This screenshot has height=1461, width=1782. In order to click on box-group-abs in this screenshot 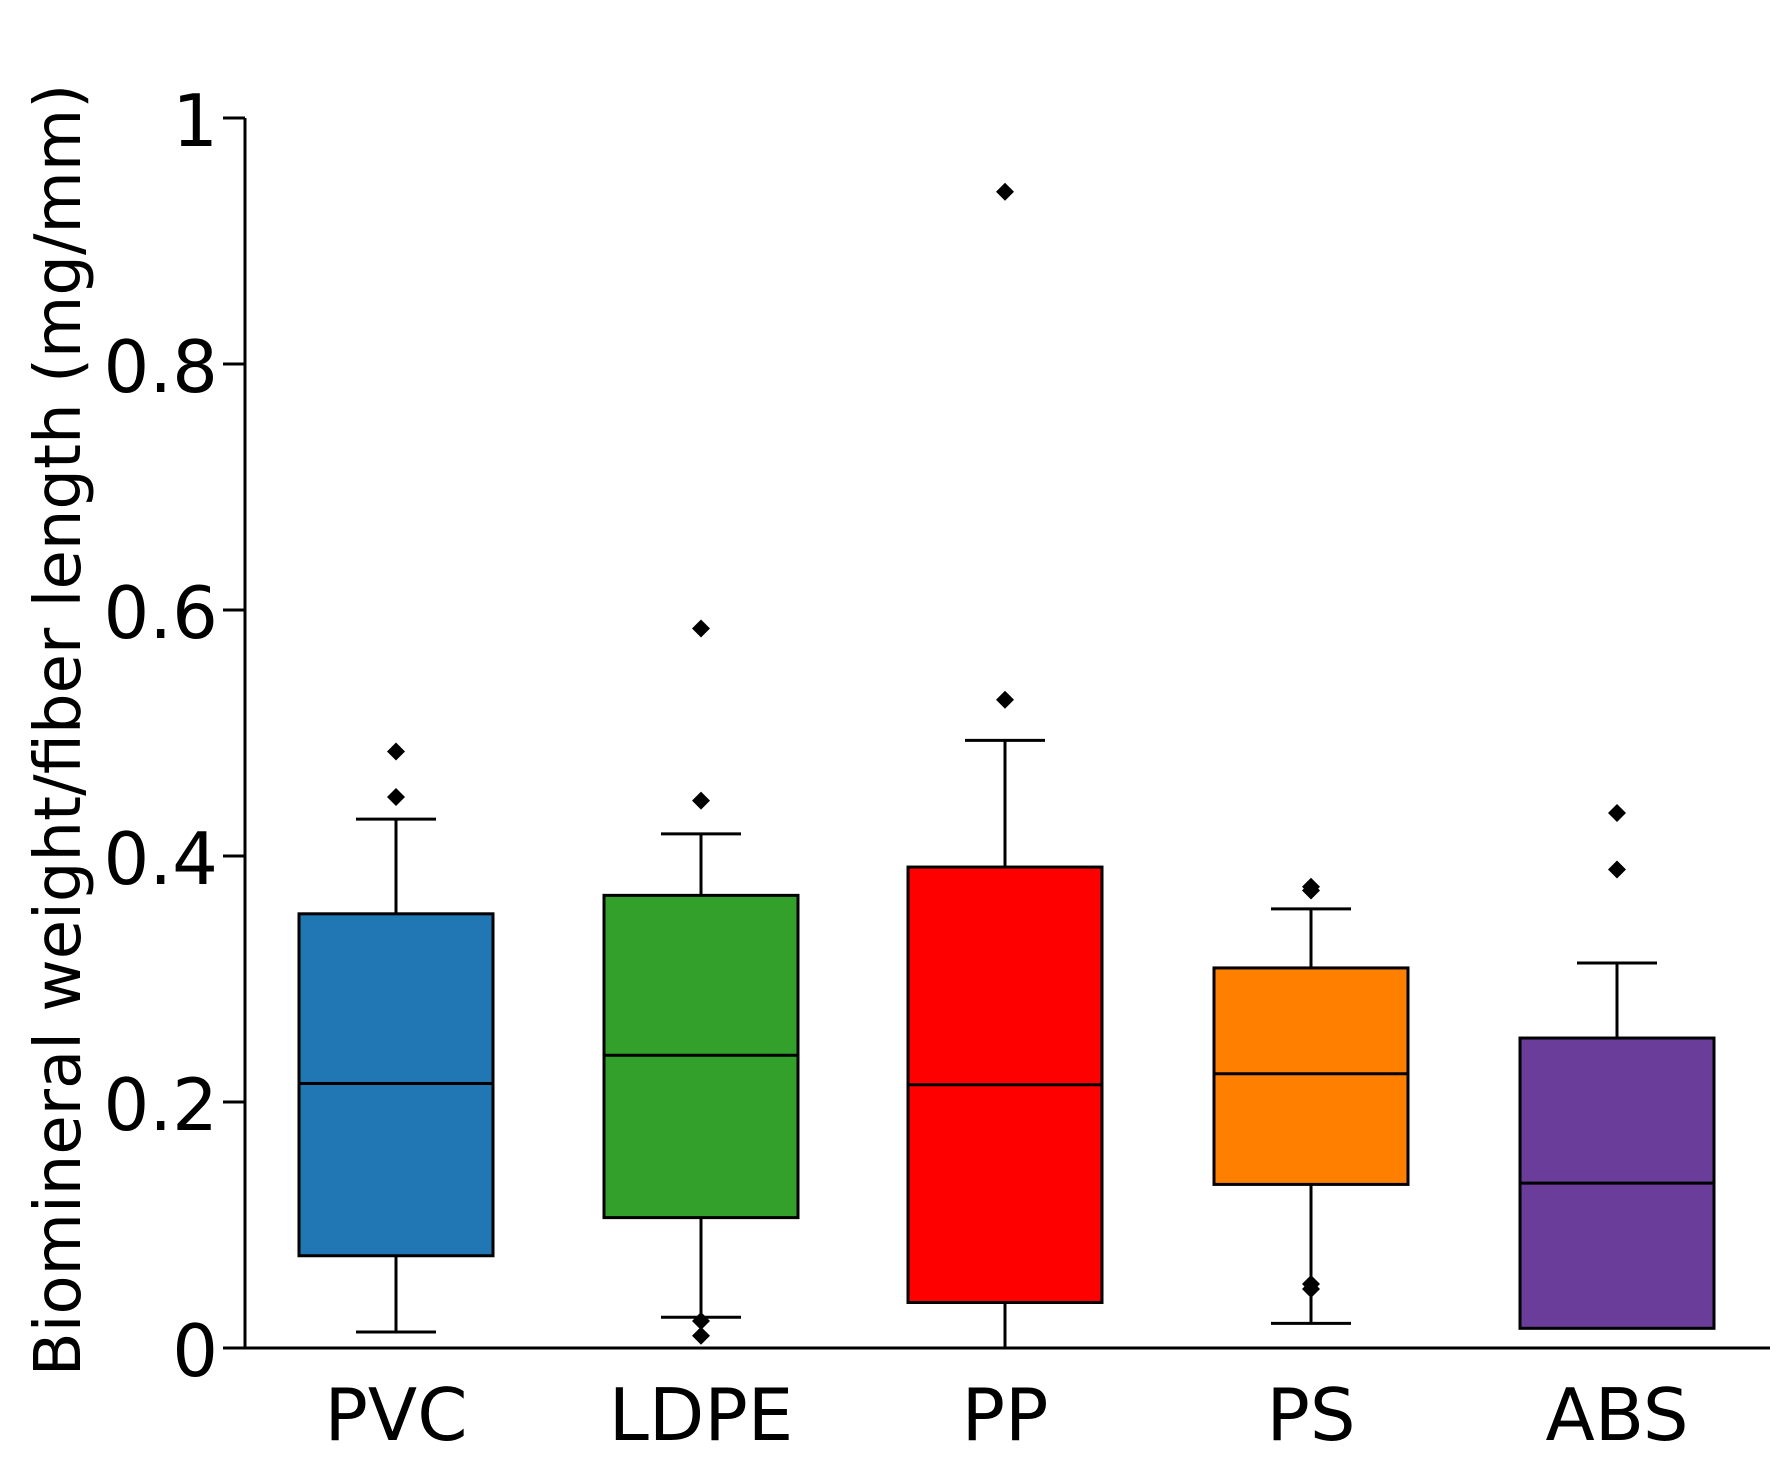, I will do `click(1617, 1066)`.